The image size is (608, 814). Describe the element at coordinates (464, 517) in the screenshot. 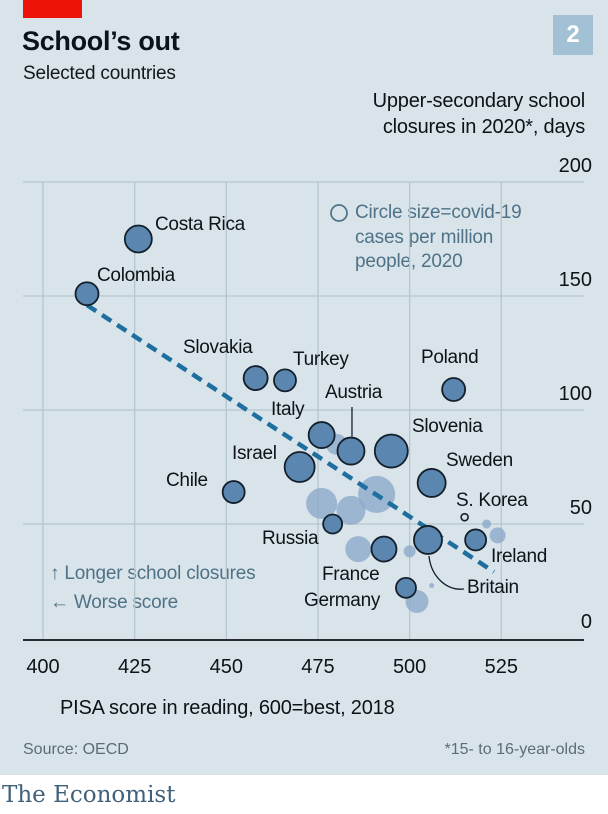

I see `bubble-s-korea` at that location.